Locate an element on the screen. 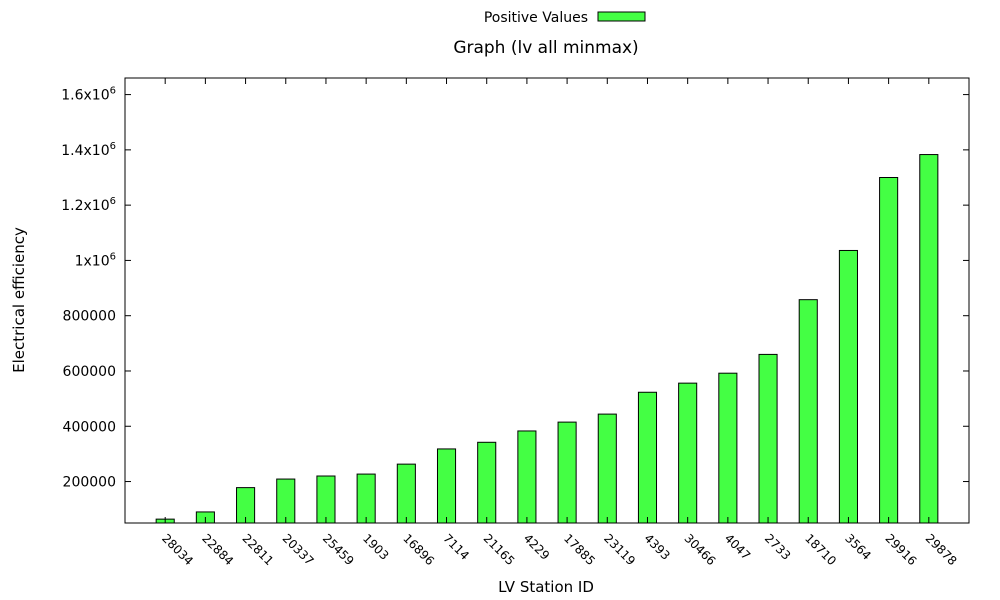  y-tick-label: 1x106 is located at coordinates (95, 260).